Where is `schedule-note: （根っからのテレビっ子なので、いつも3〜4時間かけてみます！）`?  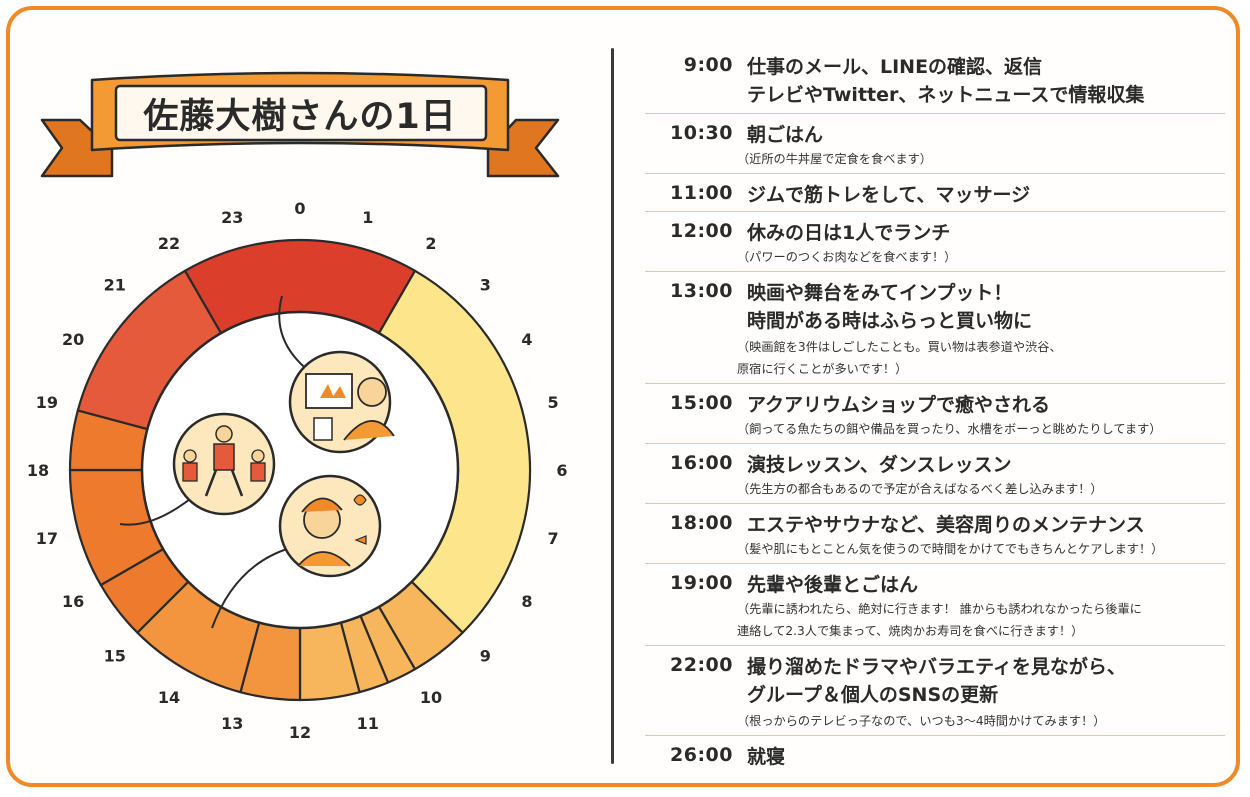 schedule-note: （根っからのテレビっ子なので、いつも3〜4時間かけてみます！） is located at coordinates (921, 721).